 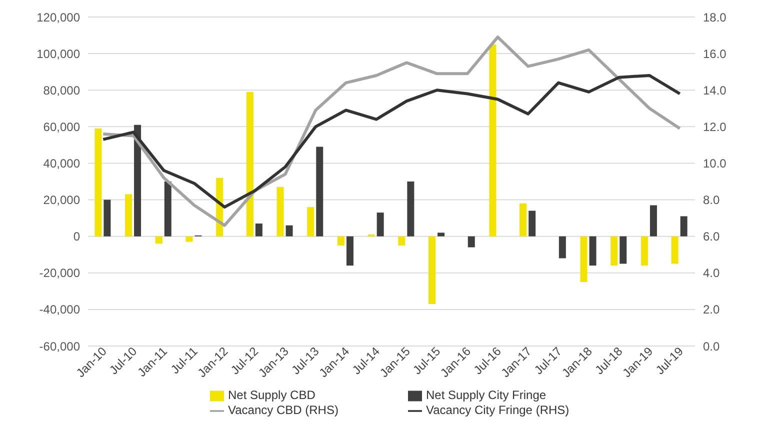 I want to click on legend-label: Net Supply CBD, so click(x=272, y=395).